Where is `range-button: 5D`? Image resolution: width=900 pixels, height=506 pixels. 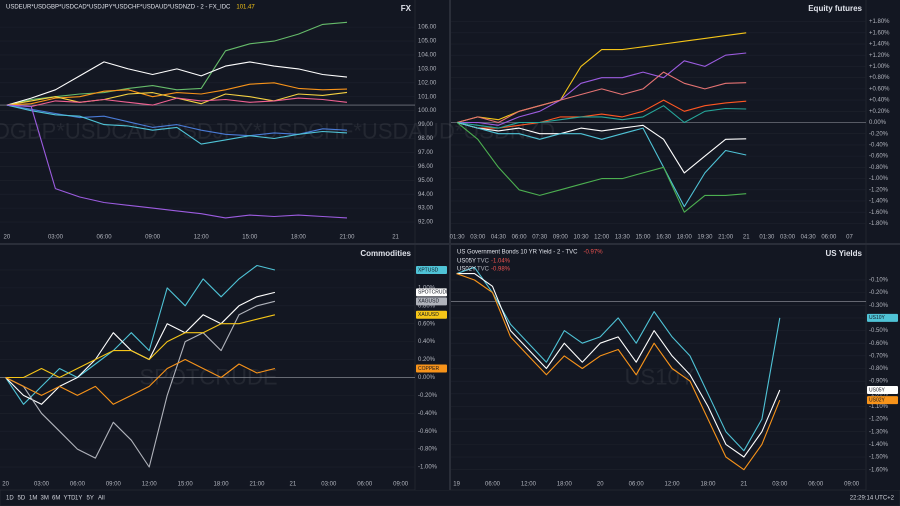 range-button: 5D is located at coordinates (22, 499).